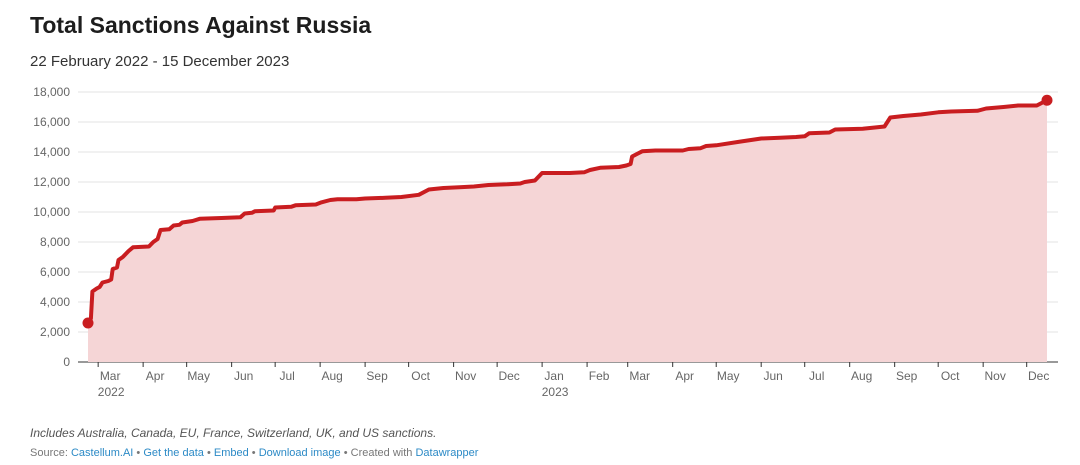  What do you see at coordinates (173, 453) in the screenshot?
I see `get-data-link: Get the data` at bounding box center [173, 453].